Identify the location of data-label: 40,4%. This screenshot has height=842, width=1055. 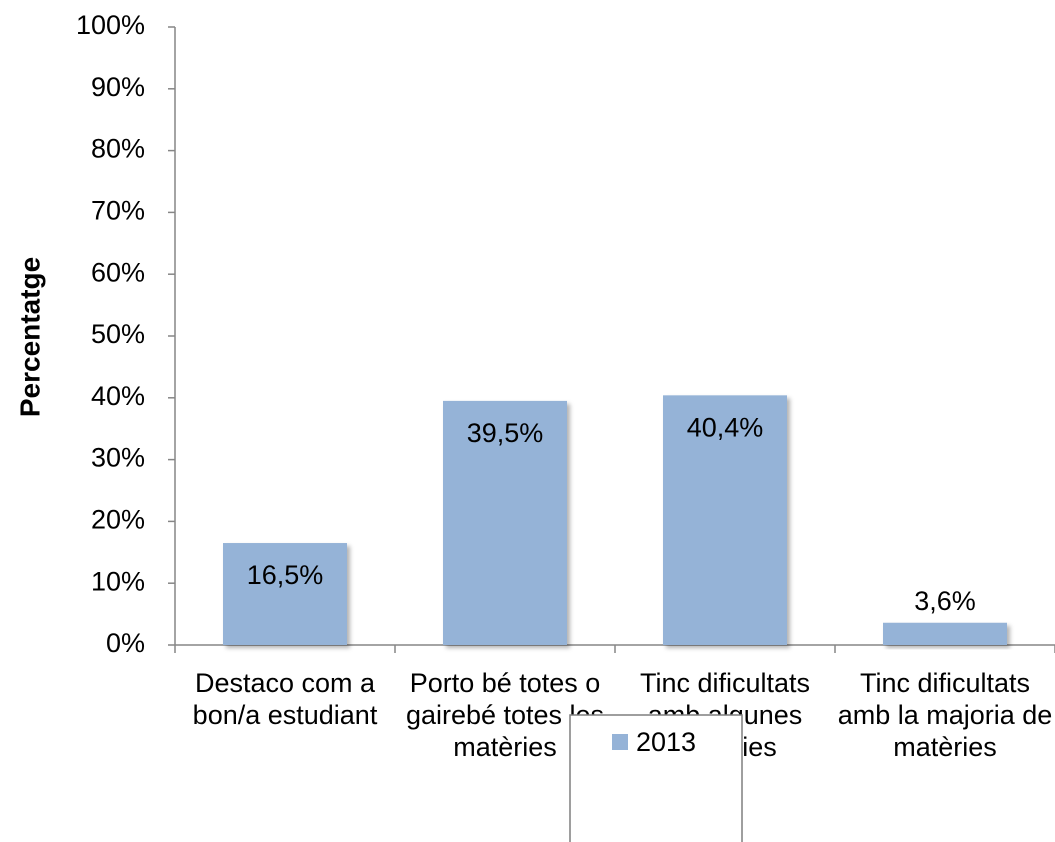
(725, 427).